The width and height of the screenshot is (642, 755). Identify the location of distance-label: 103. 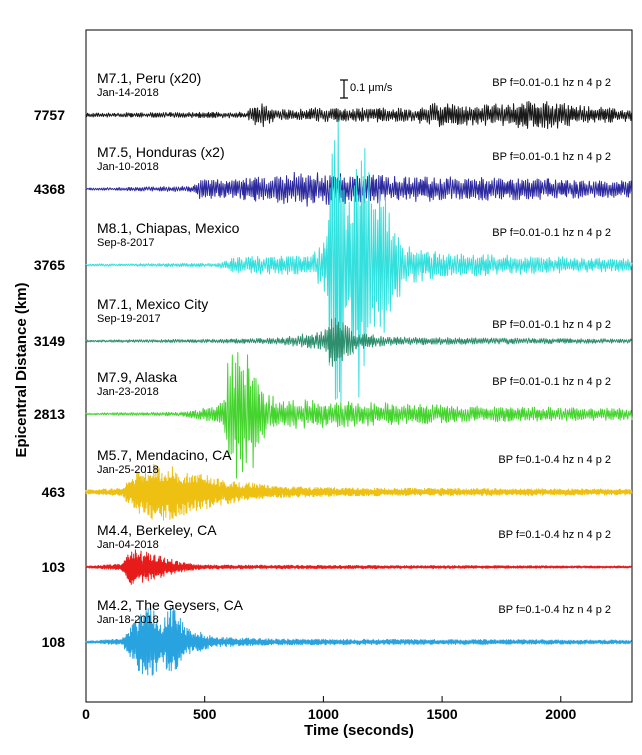
(54, 567).